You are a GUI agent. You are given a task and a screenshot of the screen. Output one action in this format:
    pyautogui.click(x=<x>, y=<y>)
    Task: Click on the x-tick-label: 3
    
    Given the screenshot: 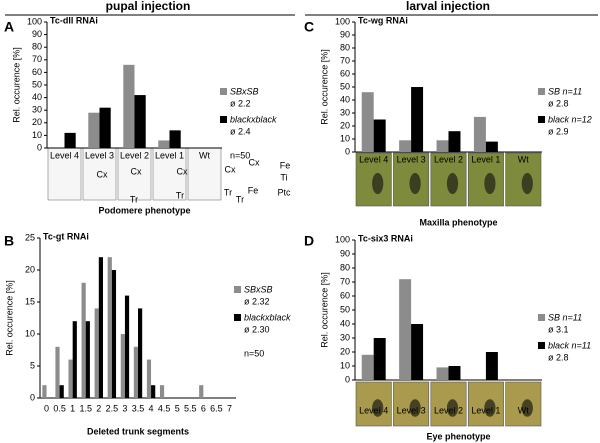 What is the action you would take?
    pyautogui.click(x=124, y=408)
    